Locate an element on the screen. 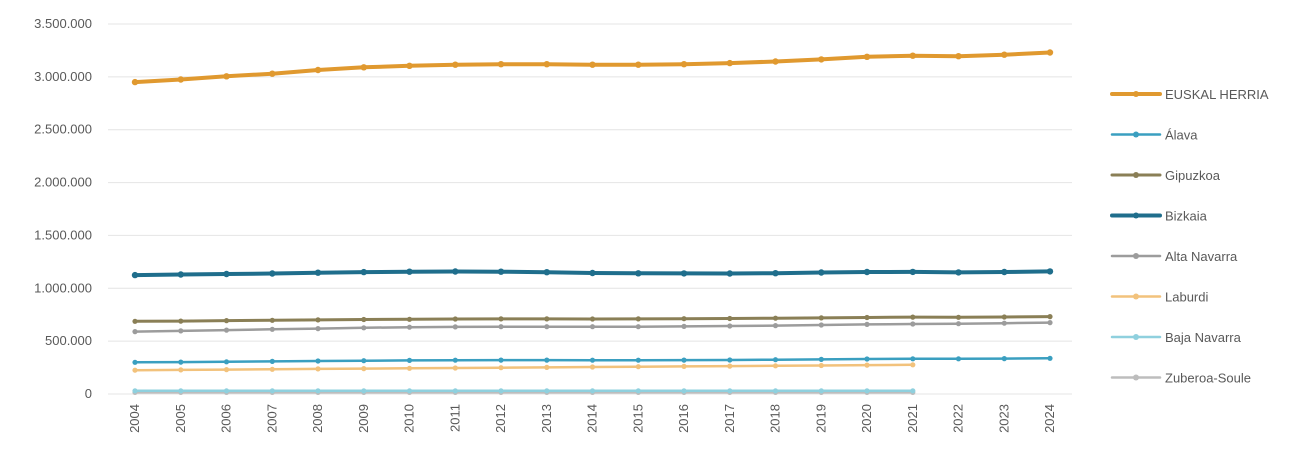  x-tick-label: 2007 is located at coordinates (271, 418).